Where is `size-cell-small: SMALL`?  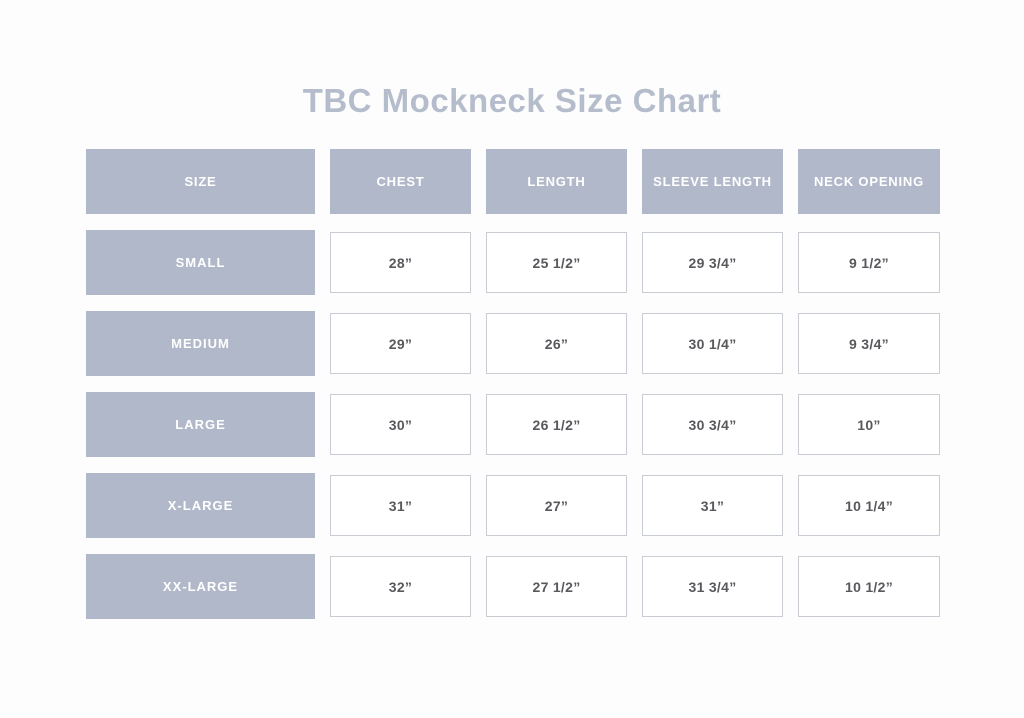
size-cell-small: SMALL is located at coordinates (200, 262).